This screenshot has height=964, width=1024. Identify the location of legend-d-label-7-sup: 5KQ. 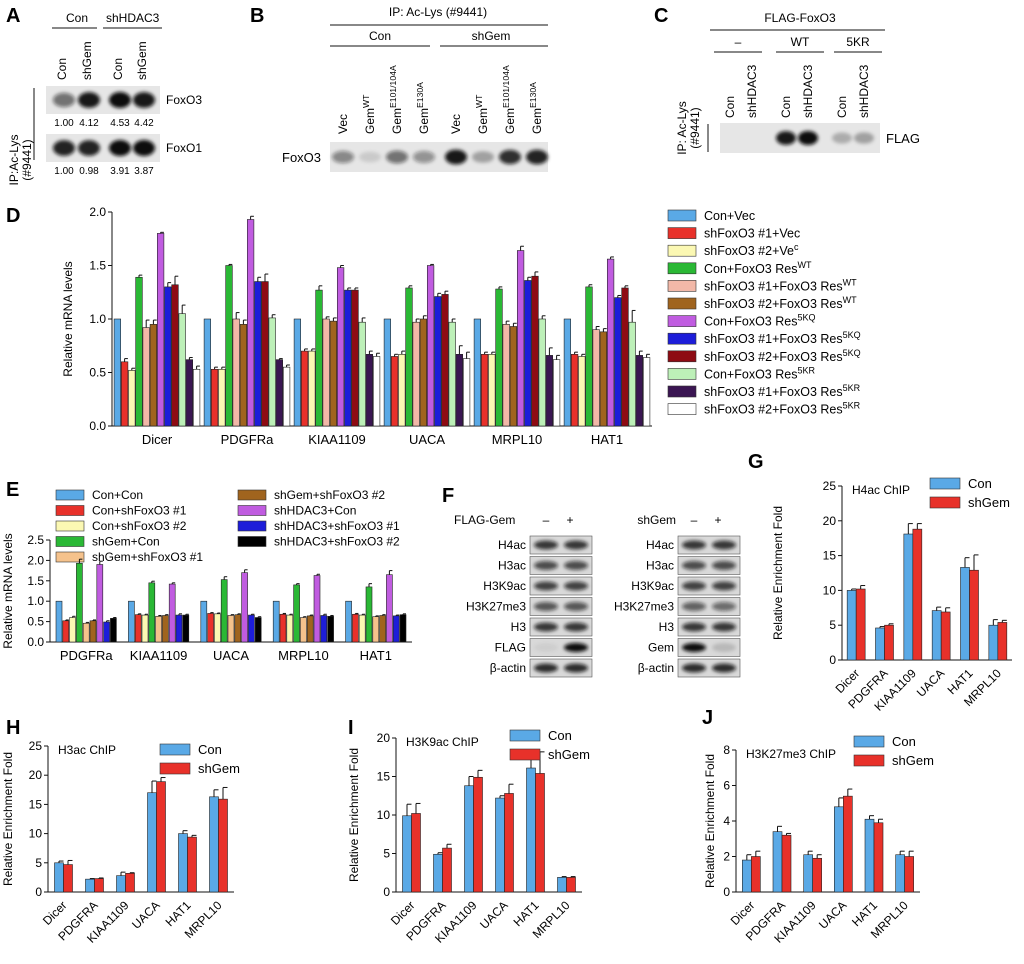
(852, 335).